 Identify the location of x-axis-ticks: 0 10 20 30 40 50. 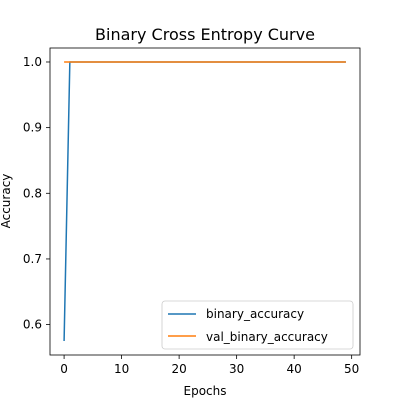
(209, 365).